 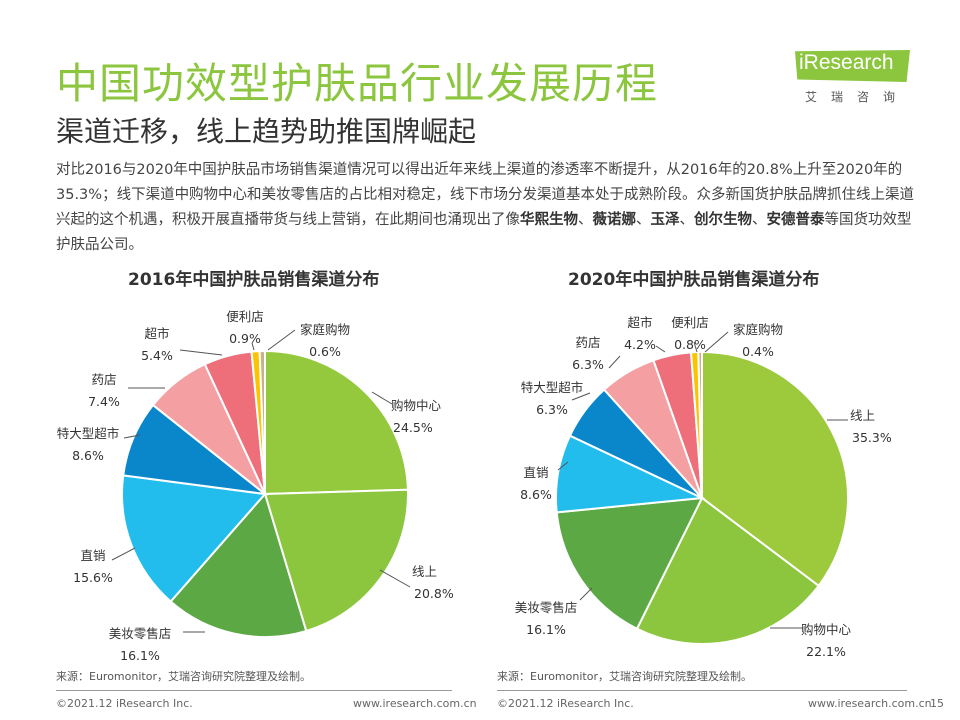 I want to click on chart-2020-title: 2020年中国护肤品销售渠道分布, so click(x=694, y=280).